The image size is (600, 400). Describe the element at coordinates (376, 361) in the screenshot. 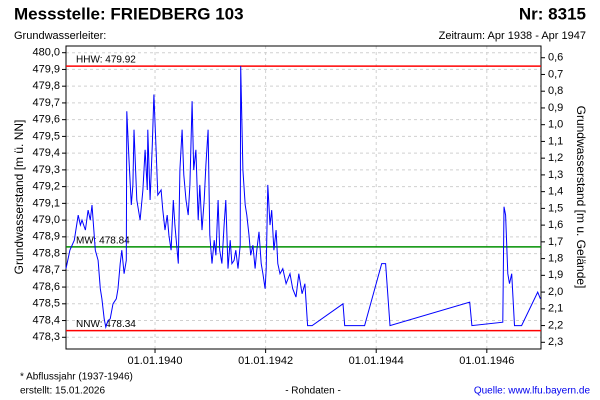

I see `x-tick-label: 01.01.1944` at that location.